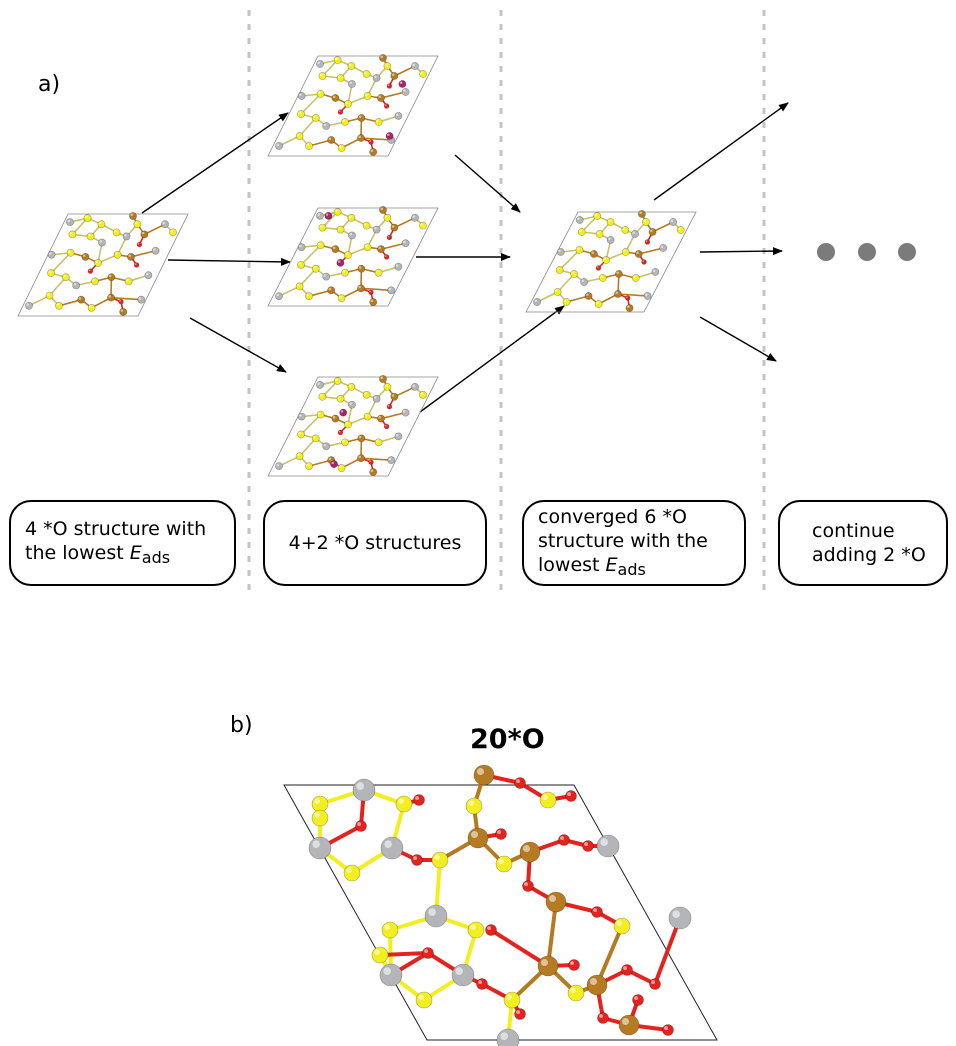 Image resolution: width=956 pixels, height=1046 pixels. What do you see at coordinates (98, 554) in the screenshot?
I see `caption-line: the lowest Eads` at bounding box center [98, 554].